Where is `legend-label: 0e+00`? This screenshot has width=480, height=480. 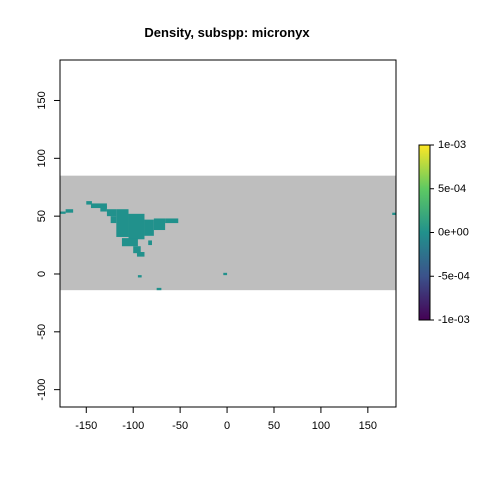
legend-label: 0e+00 is located at coordinates (453, 233).